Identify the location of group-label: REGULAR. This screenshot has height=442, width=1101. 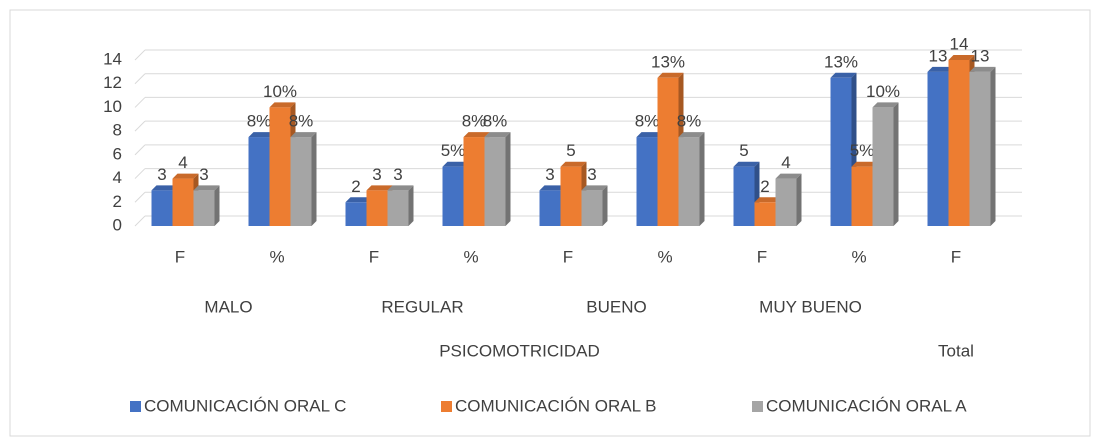
(422, 306).